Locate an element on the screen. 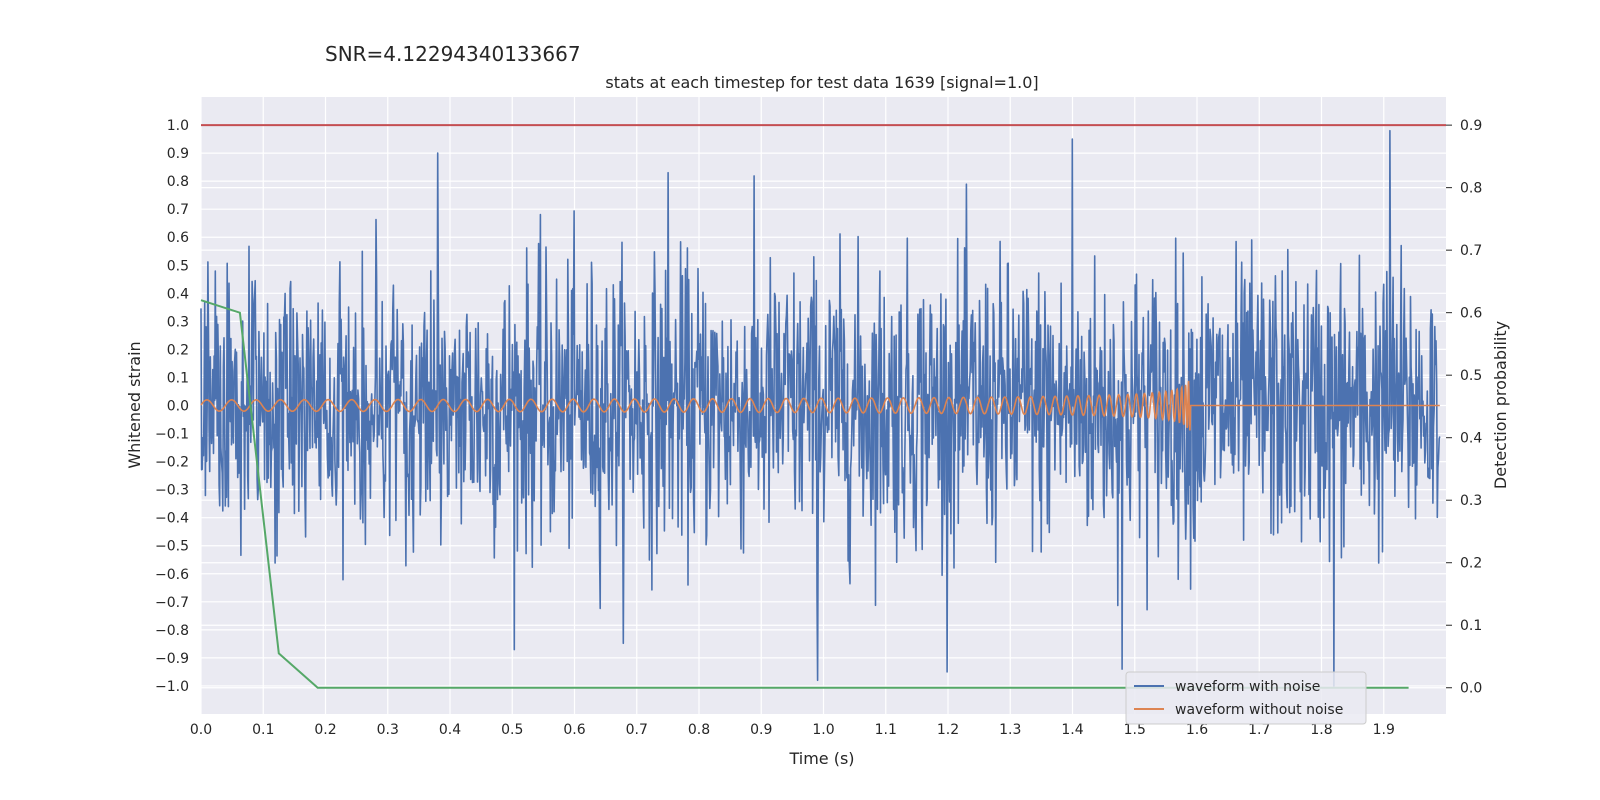  y-left-tick-17: −0.7 is located at coordinates (172, 603).